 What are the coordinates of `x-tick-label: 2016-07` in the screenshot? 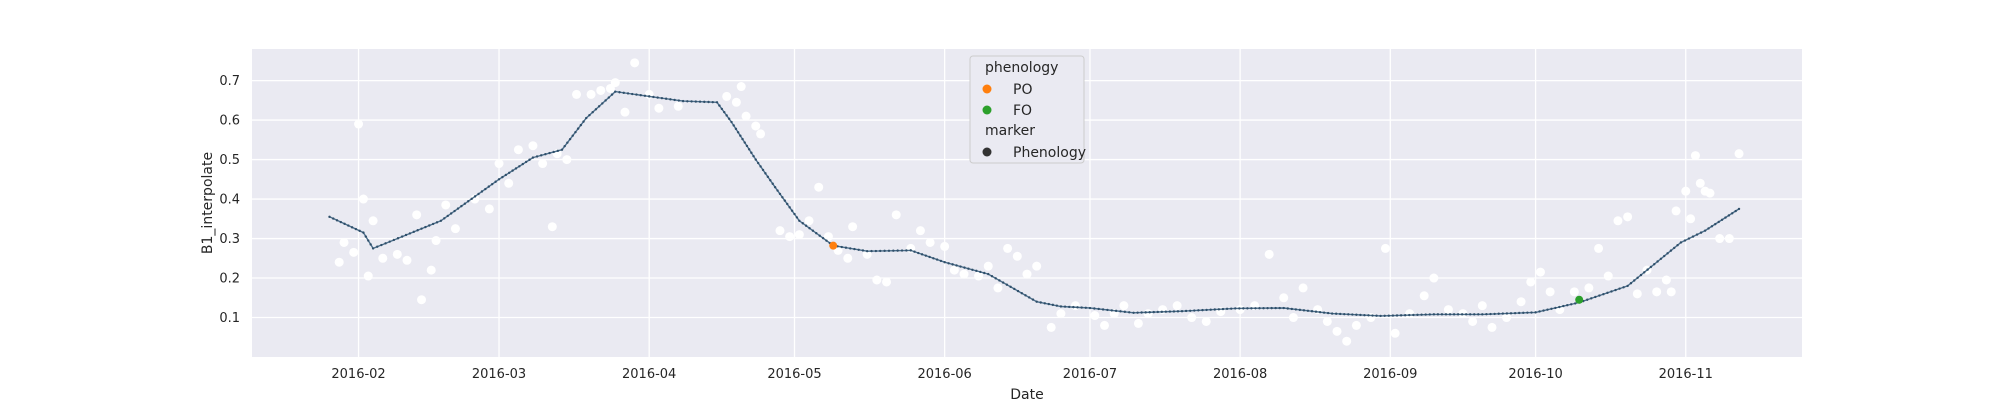 It's located at (1090, 374).